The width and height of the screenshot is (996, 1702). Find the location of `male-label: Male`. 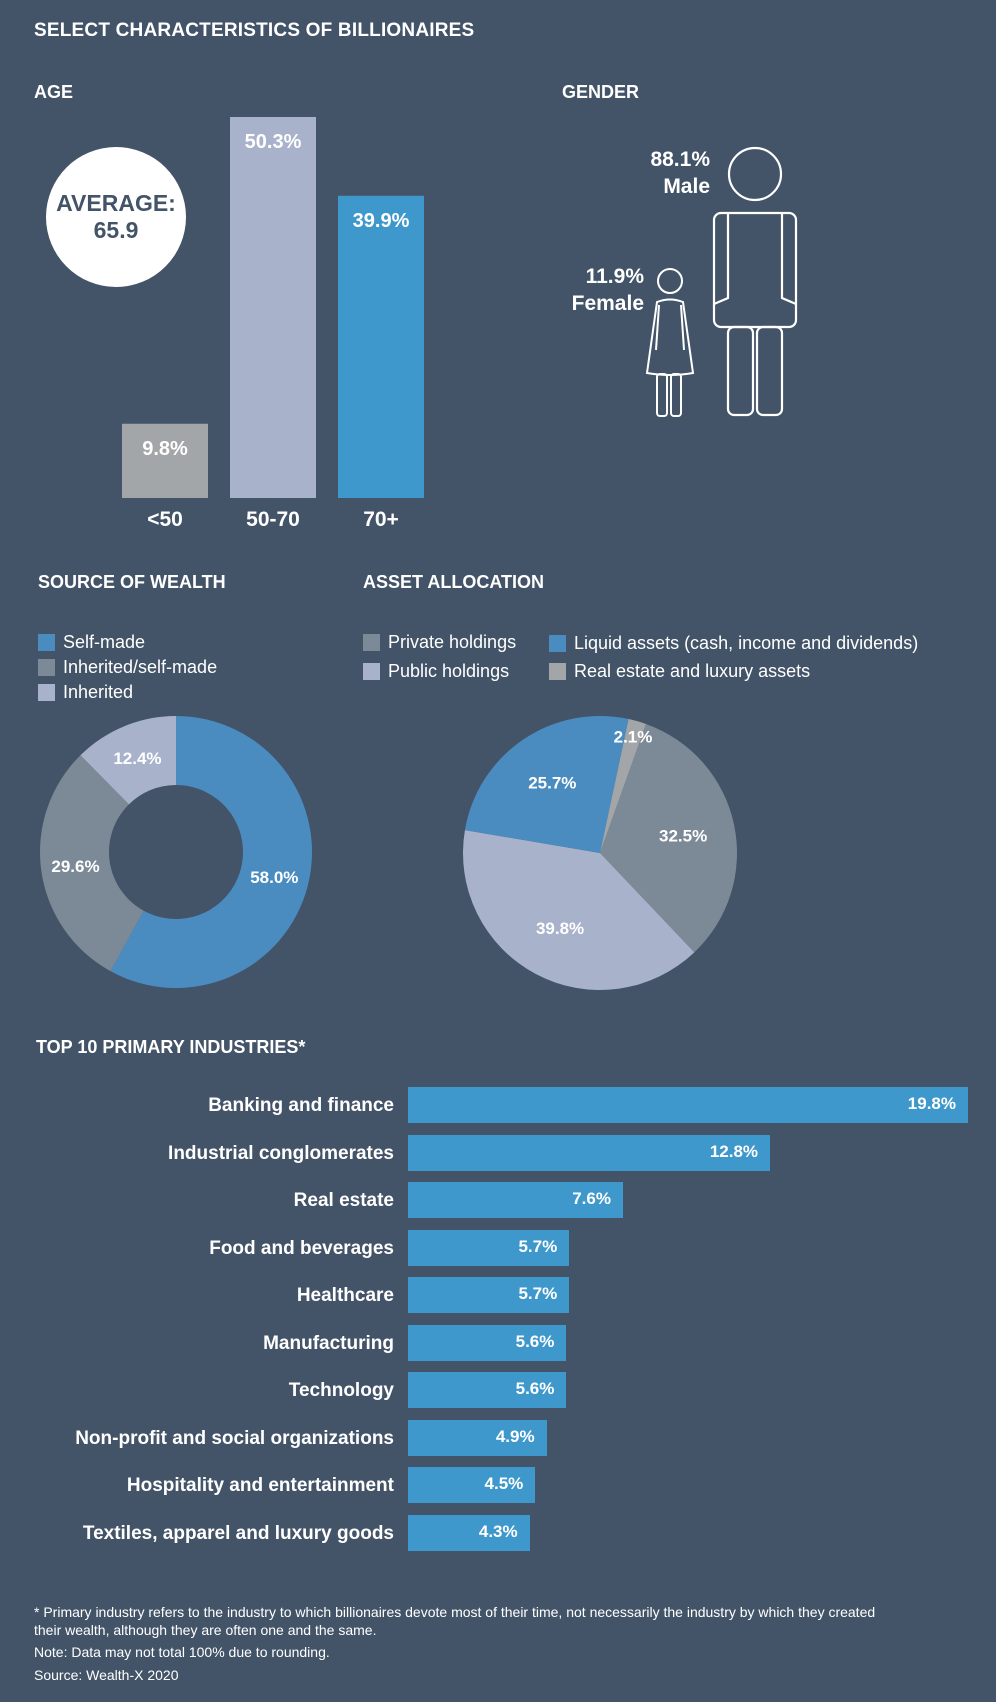

male-label: Male is located at coordinates (686, 186).